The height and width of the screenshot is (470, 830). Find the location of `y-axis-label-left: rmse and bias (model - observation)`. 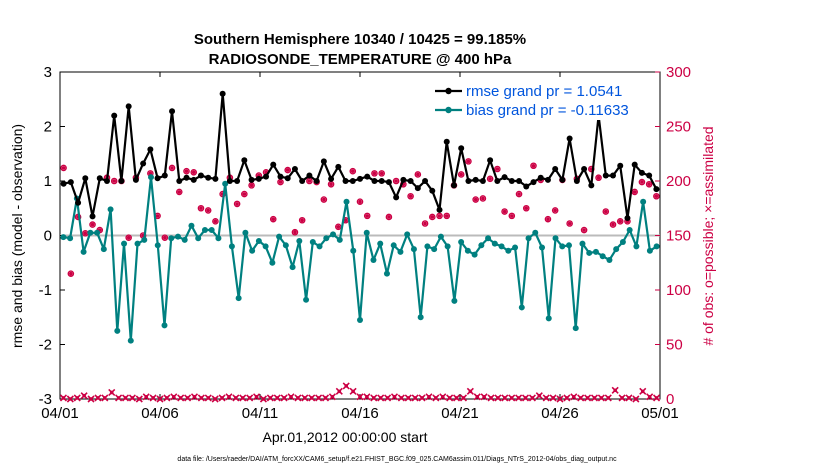

y-axis-label-left: rmse and bias (model - observation) is located at coordinates (17, 236).